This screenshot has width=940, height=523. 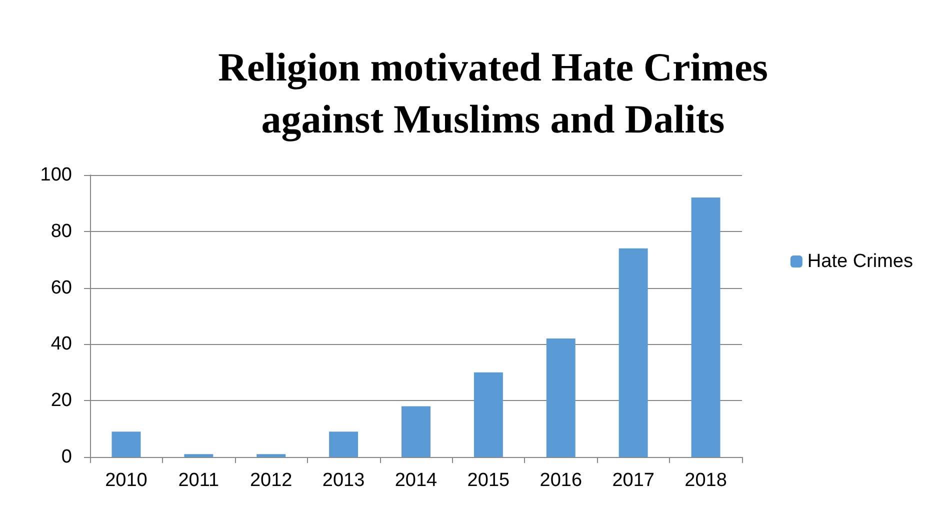 What do you see at coordinates (271, 480) in the screenshot?
I see `x-tick-label: 2012` at bounding box center [271, 480].